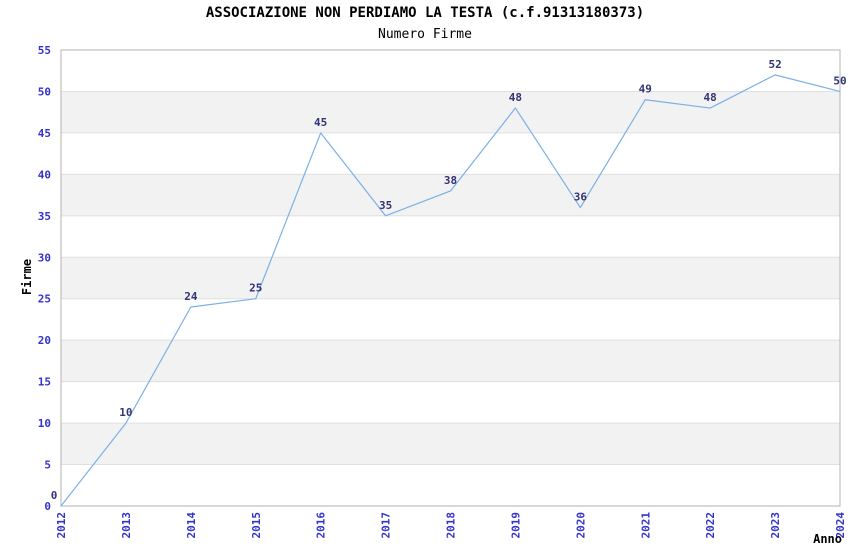  What do you see at coordinates (710, 525) in the screenshot?
I see `x-tick-label: 2022` at bounding box center [710, 525].